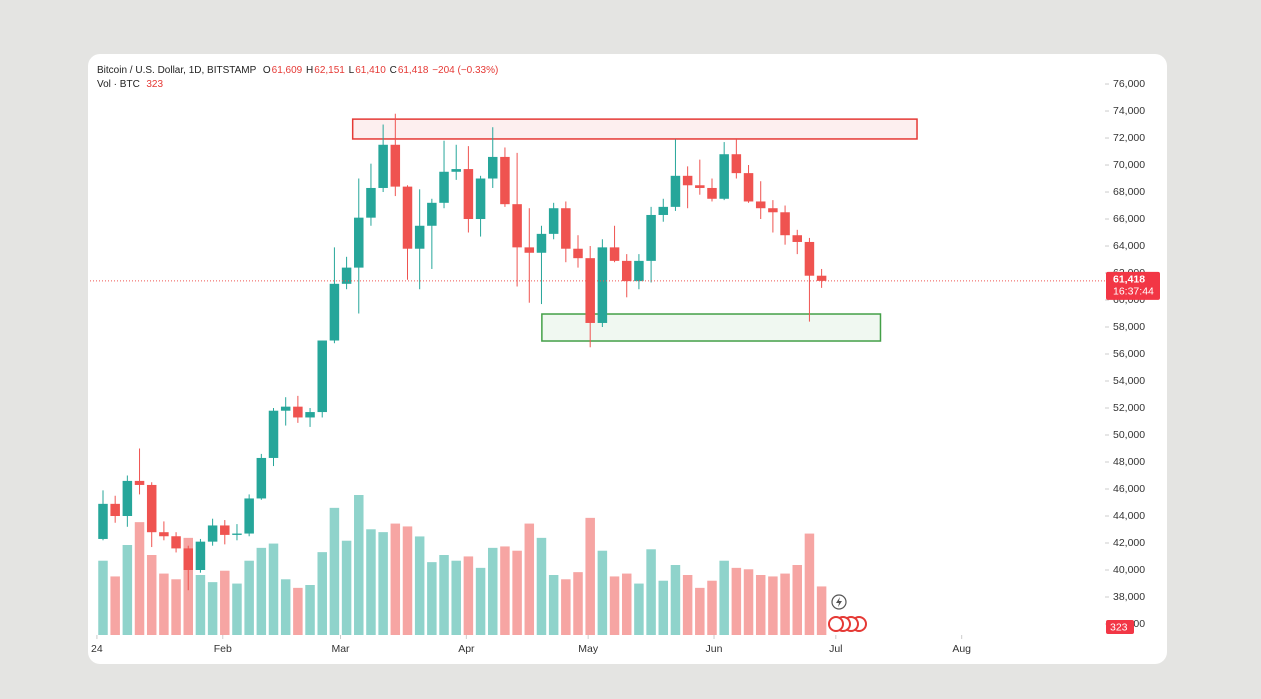  What do you see at coordinates (1129, 408) in the screenshot?
I see `y-tick-label: 52,000` at bounding box center [1129, 408].